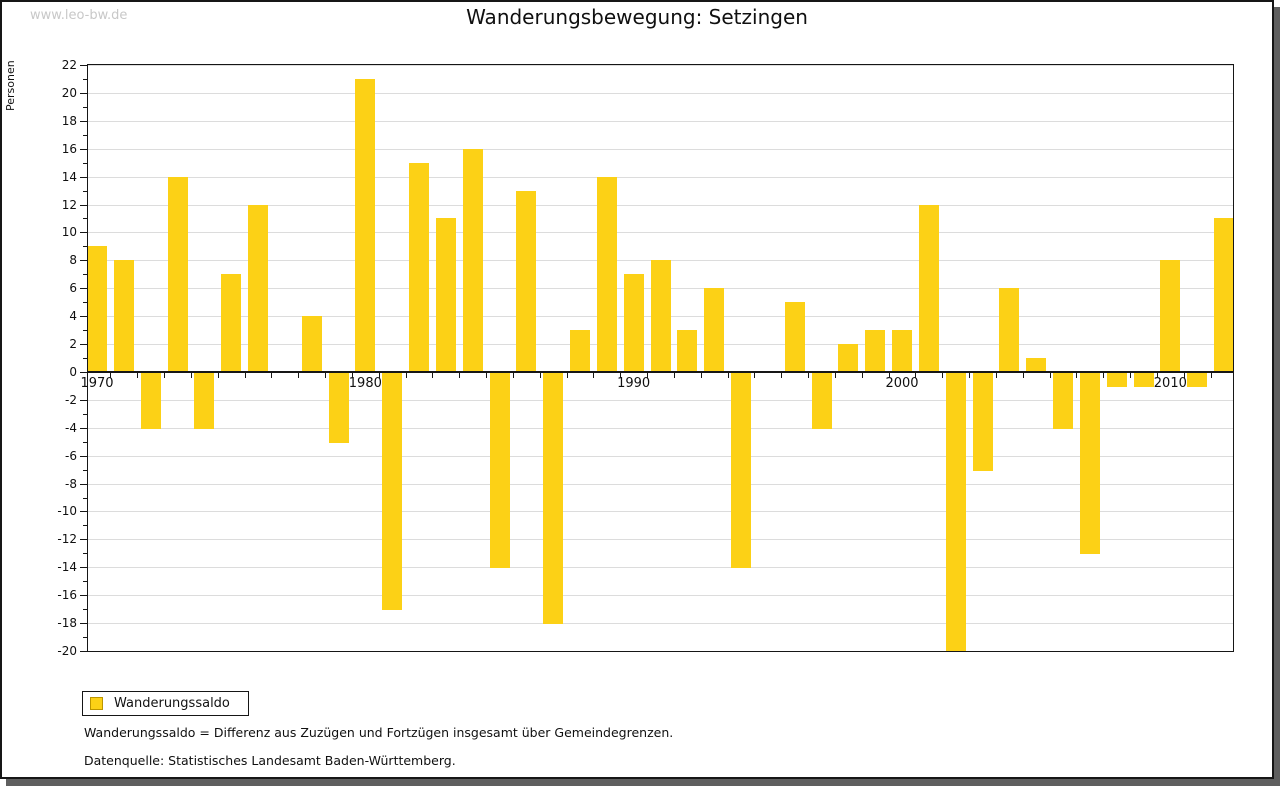 The image size is (1280, 791). What do you see at coordinates (714, 330) in the screenshot?
I see `bar-1993` at bounding box center [714, 330].